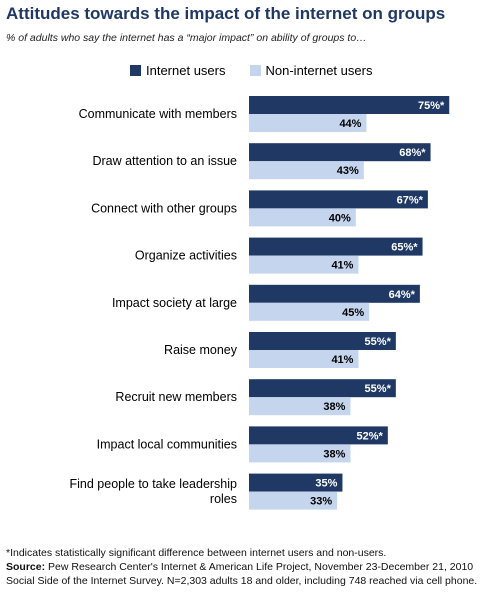 This screenshot has width=502, height=594. Describe the element at coordinates (308, 123) in the screenshot. I see `bar-non-internet-users-communicate-with-members` at that location.